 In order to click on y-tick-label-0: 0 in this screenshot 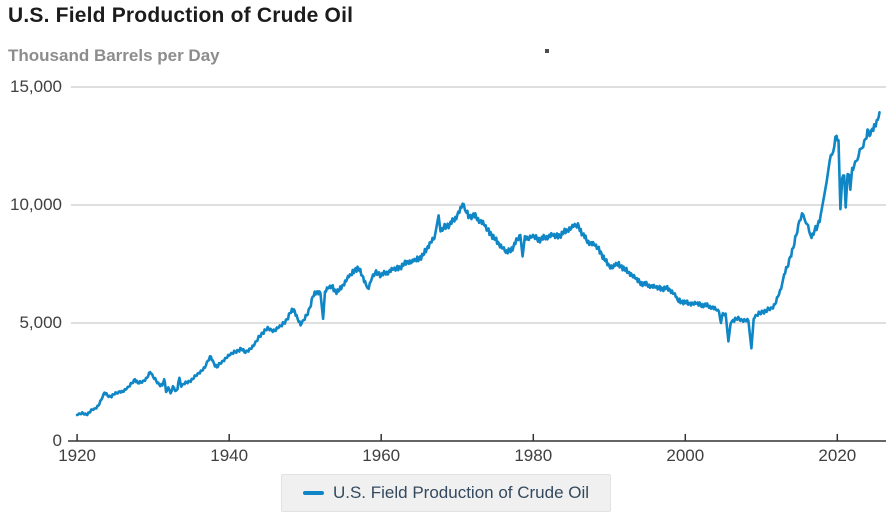, I will do `click(57, 440)`.